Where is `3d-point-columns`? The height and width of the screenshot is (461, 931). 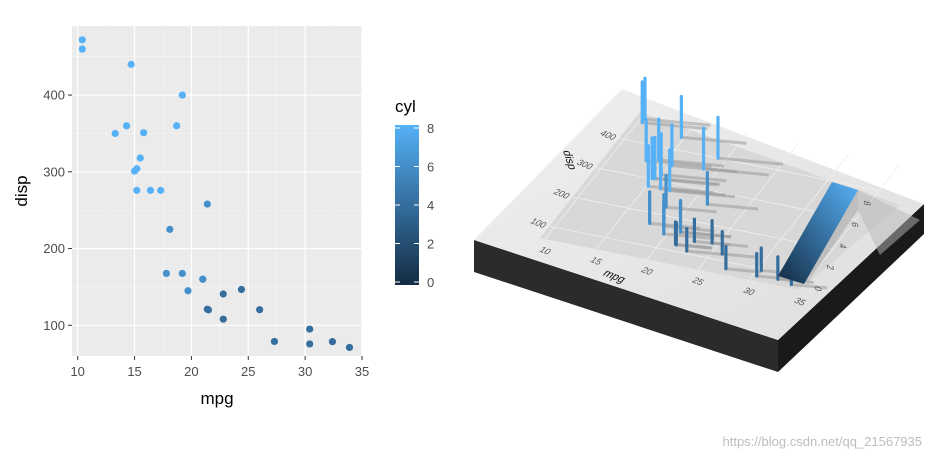
3d-point-columns is located at coordinates (716, 181).